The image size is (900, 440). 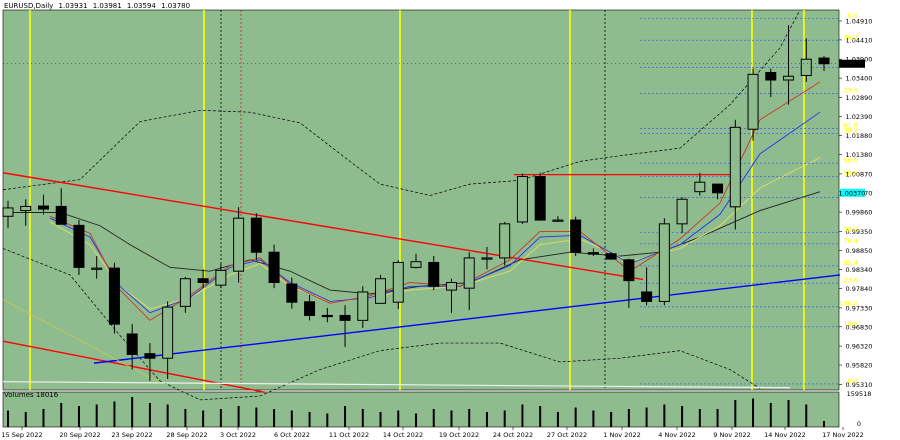 I want to click on fib-level-label: 85.4, so click(x=851, y=263).